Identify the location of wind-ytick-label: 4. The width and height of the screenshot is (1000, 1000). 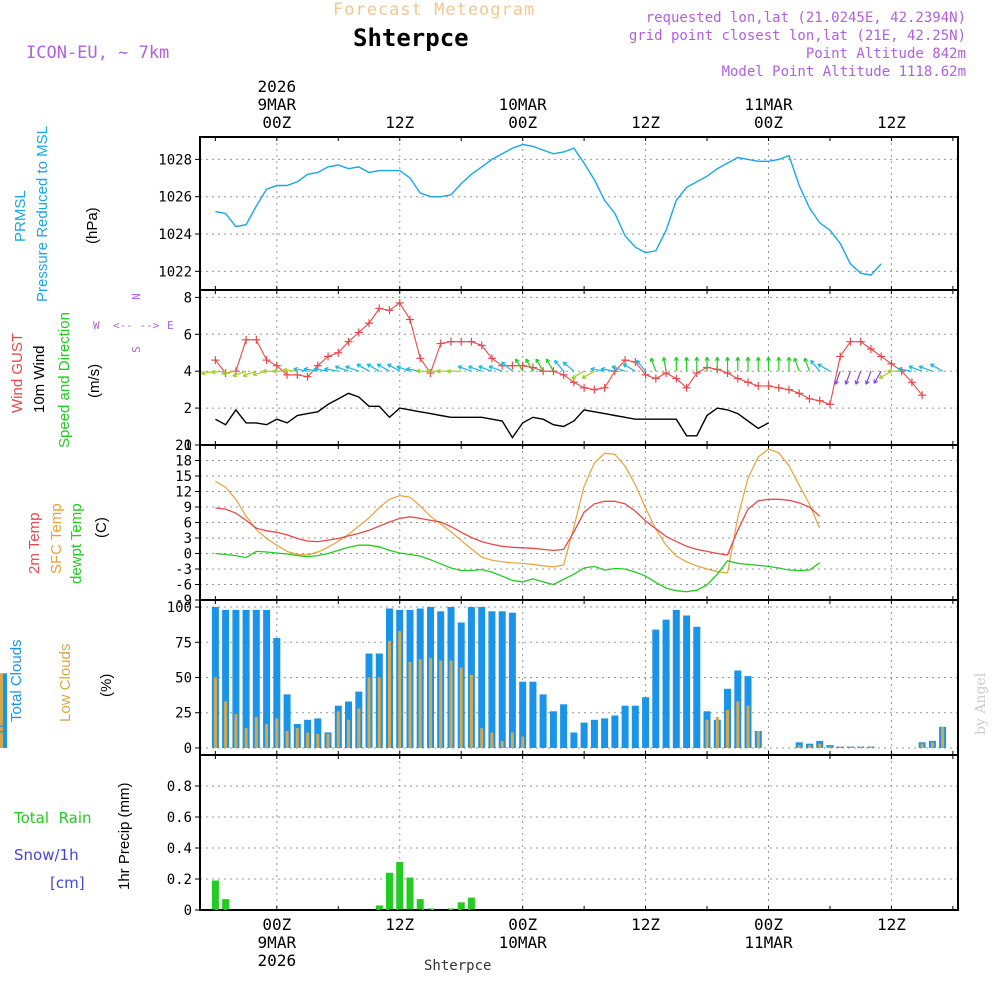
(188, 372).